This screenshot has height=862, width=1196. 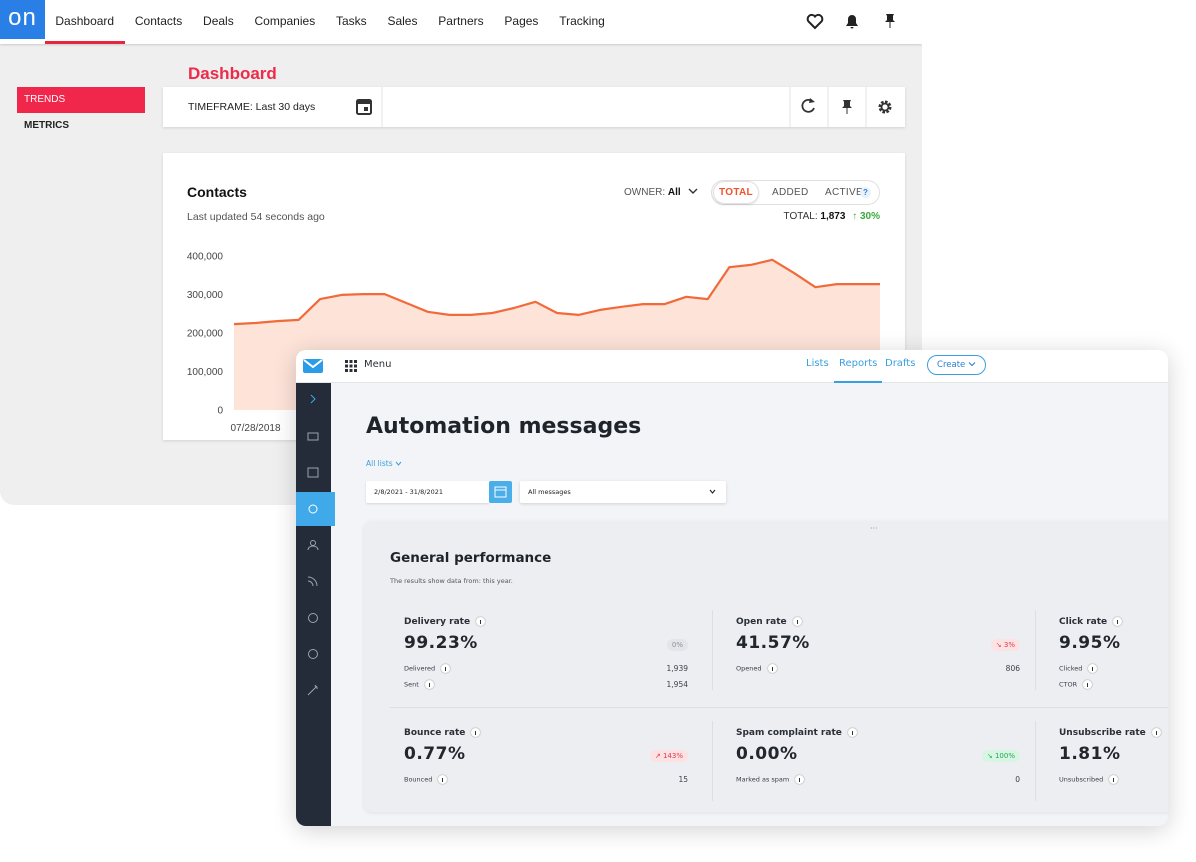 I want to click on total-value: 1,873, so click(x=833, y=216).